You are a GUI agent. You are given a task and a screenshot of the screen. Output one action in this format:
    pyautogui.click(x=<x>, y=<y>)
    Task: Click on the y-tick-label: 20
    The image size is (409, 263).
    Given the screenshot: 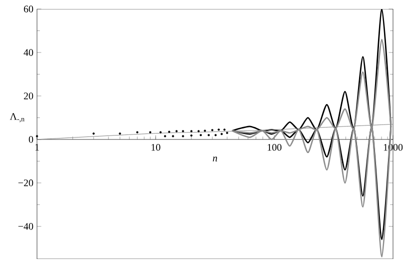 What is the action you would take?
    pyautogui.click(x=29, y=96)
    